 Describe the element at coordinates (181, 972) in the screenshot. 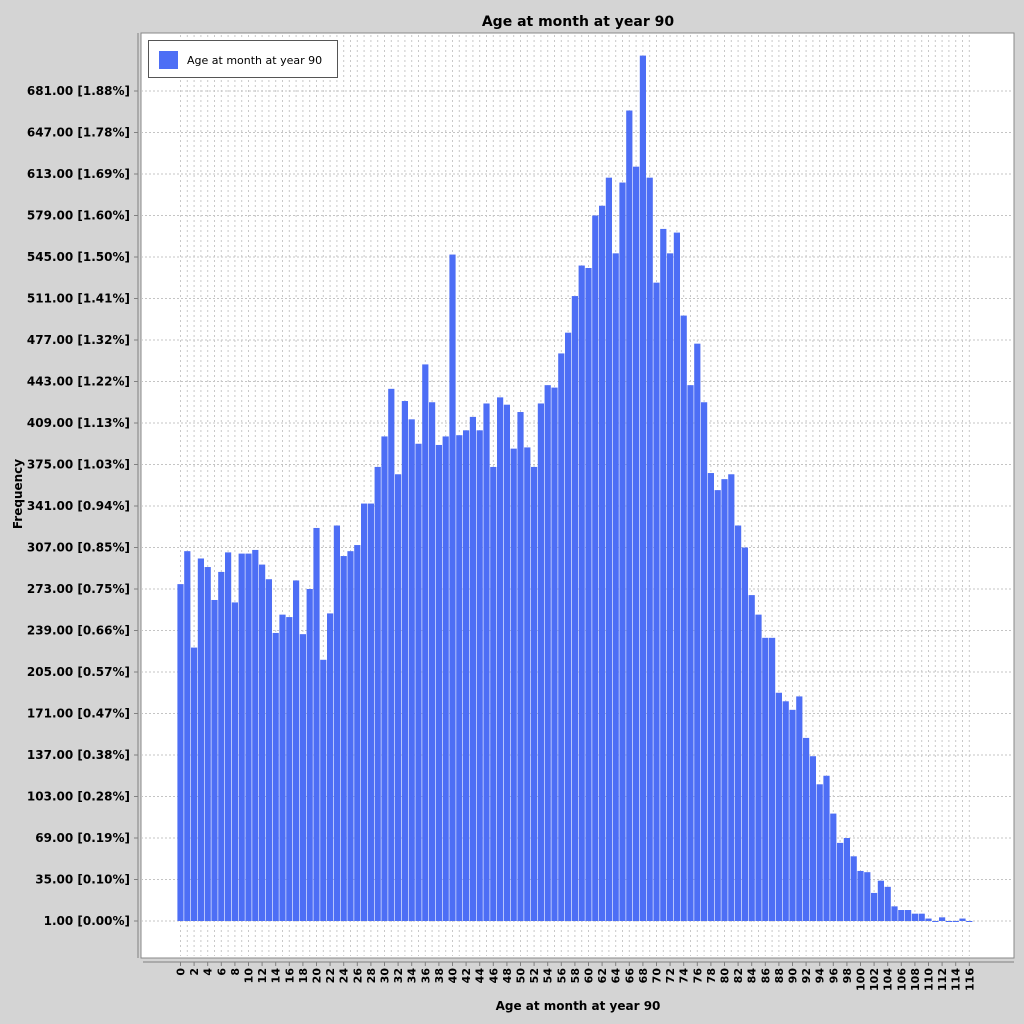

I see `x-tick-label: 0` at that location.